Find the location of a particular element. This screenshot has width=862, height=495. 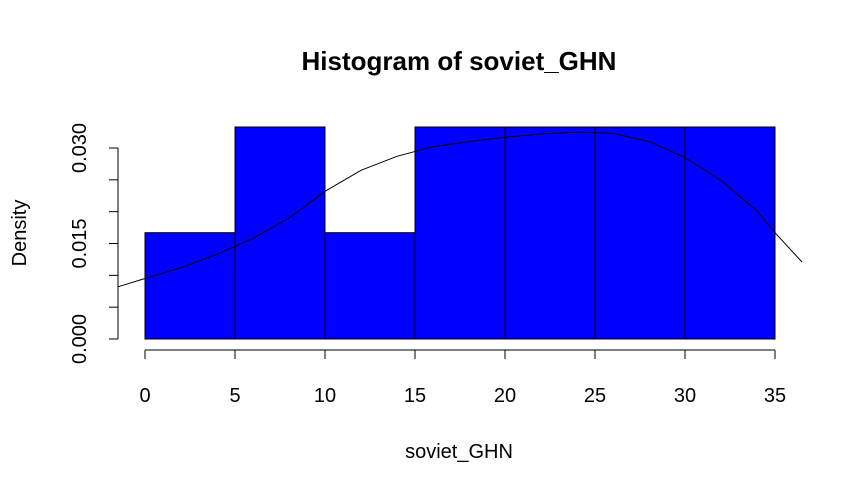

x-tick-label: 15 is located at coordinates (415, 396).